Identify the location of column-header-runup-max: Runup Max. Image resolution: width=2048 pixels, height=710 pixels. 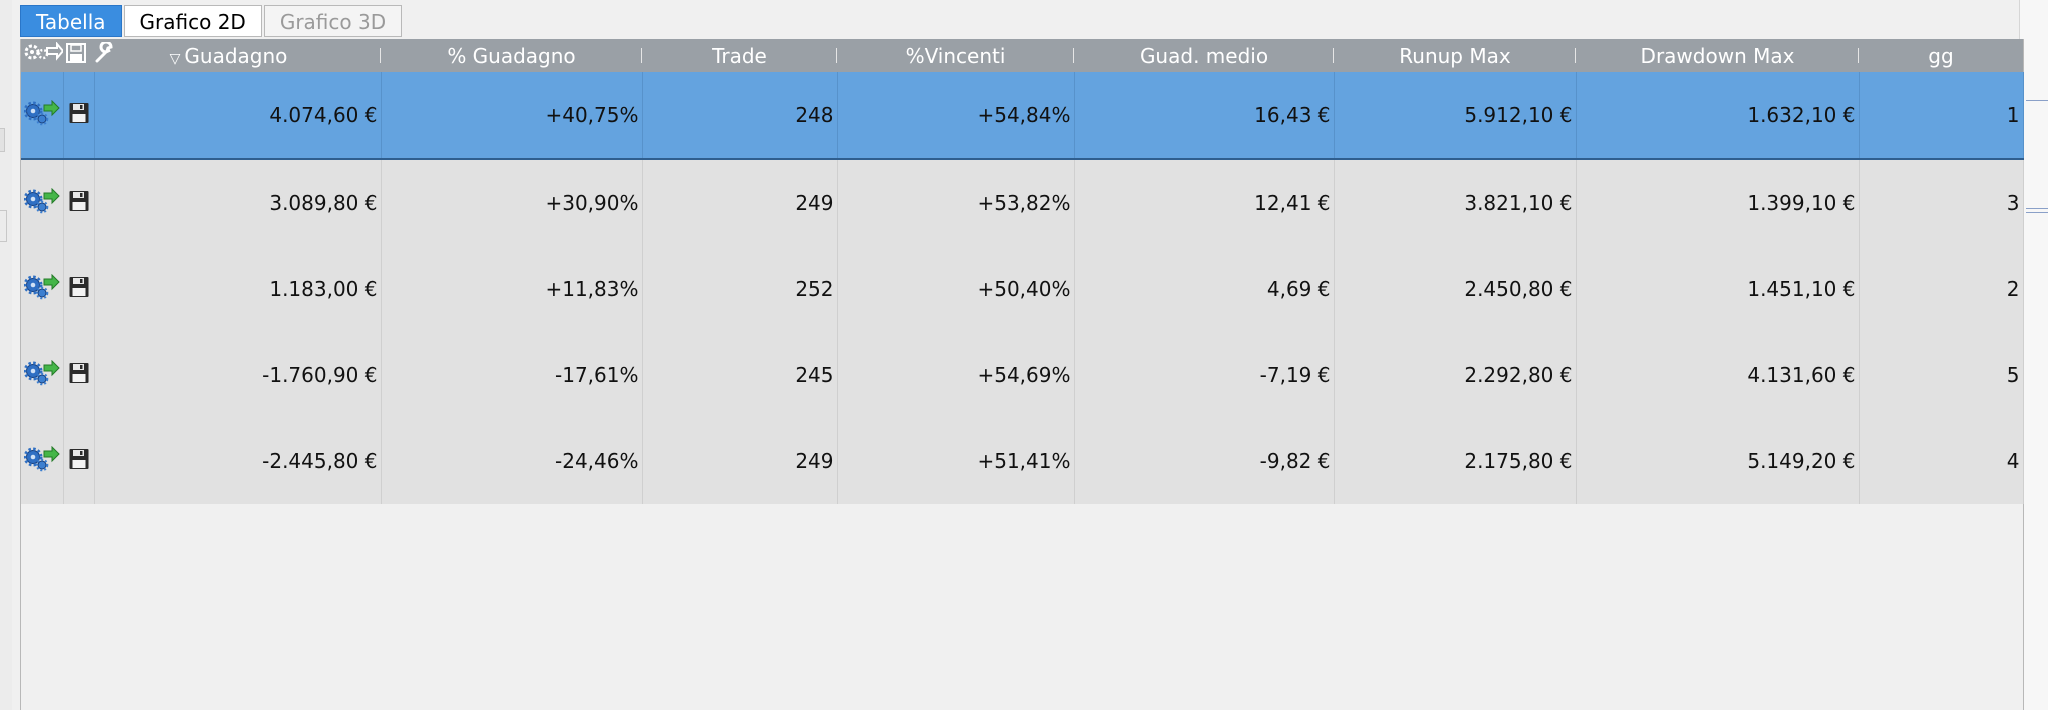
(1455, 55).